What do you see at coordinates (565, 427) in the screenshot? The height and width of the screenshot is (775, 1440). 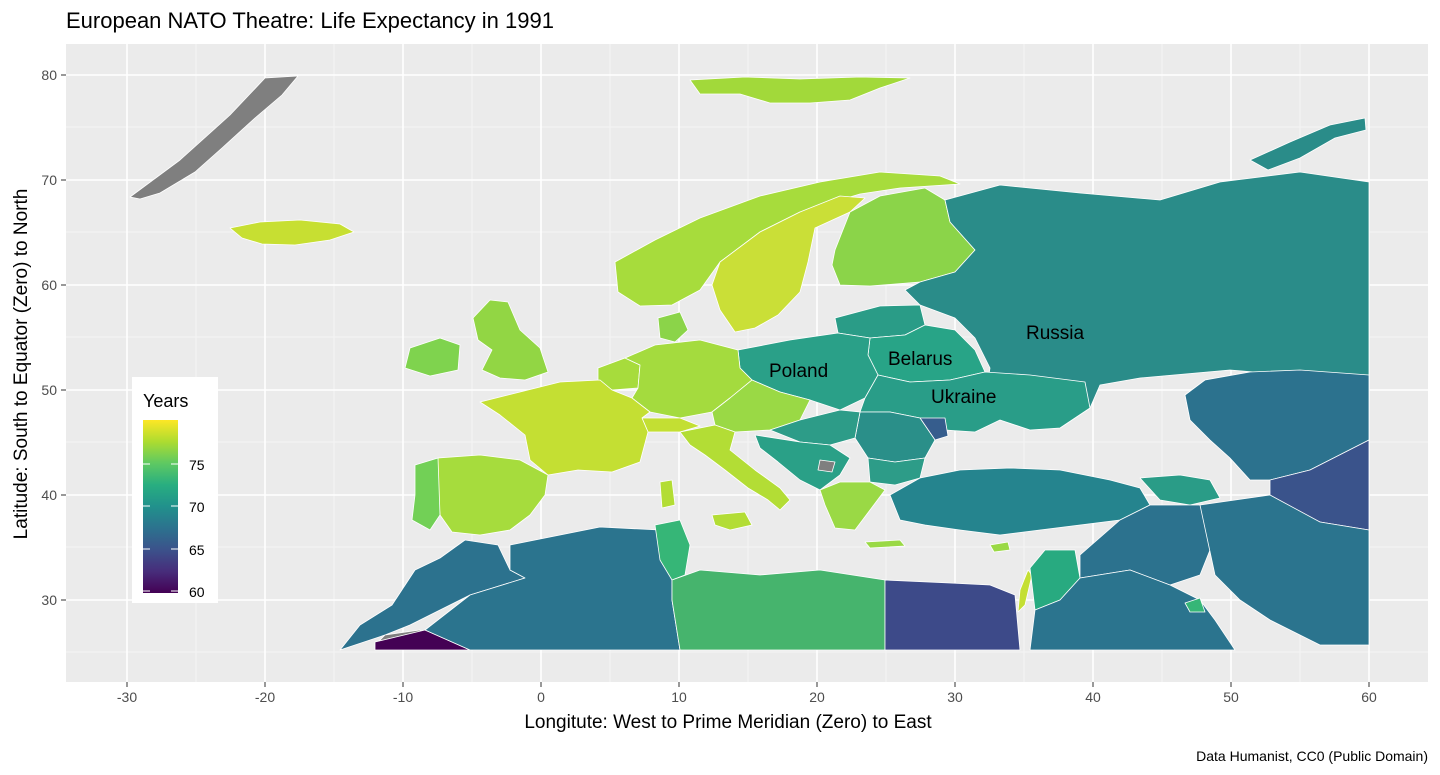 I see `region-france` at bounding box center [565, 427].